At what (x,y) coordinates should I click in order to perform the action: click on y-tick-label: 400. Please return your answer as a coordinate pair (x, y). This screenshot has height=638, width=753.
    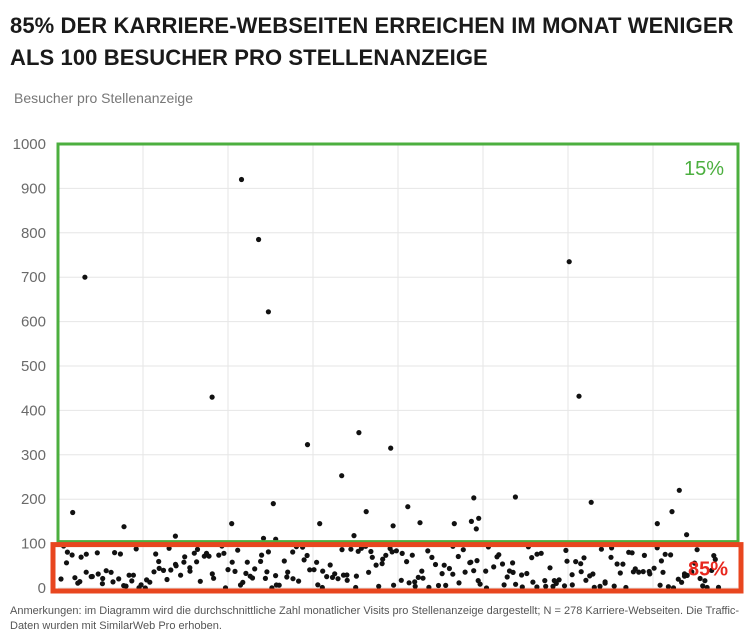
    Looking at the image, I should click on (33, 410).